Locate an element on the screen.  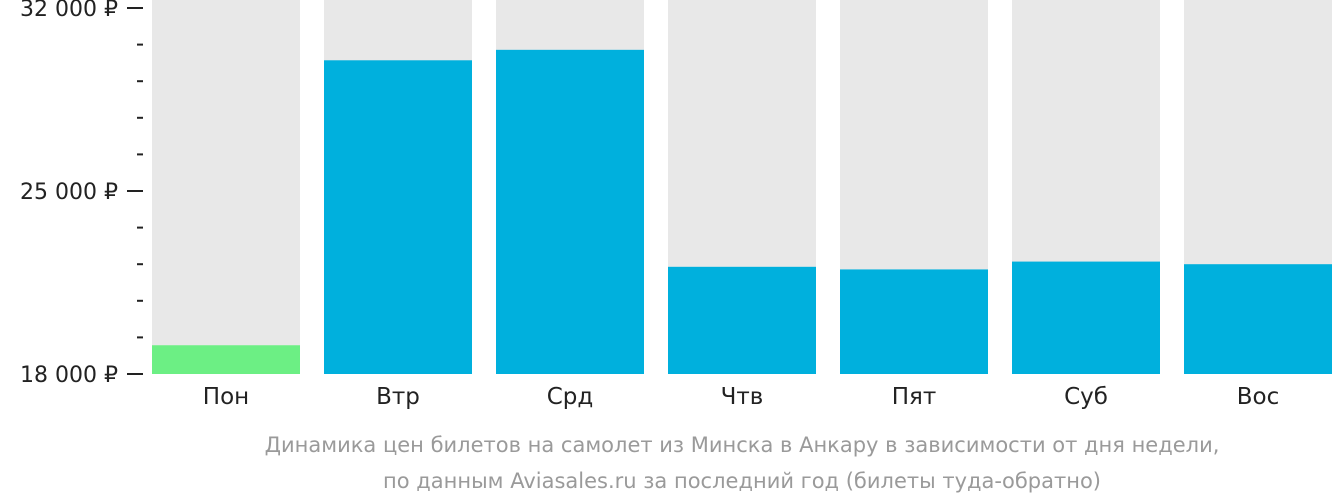
x-tick-label-6: Суб is located at coordinates (1086, 397).